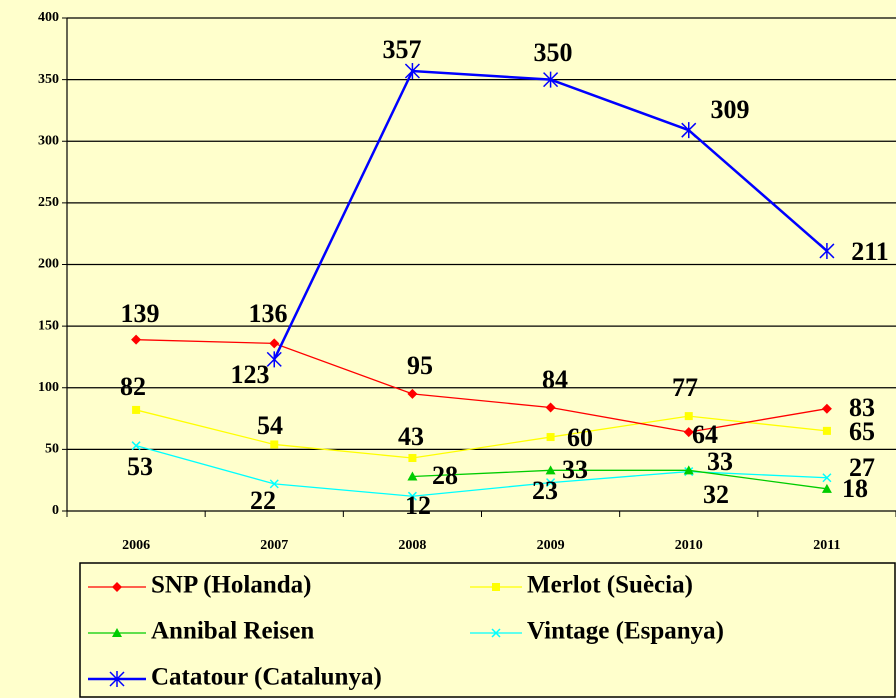 The width and height of the screenshot is (896, 698). I want to click on data-label: 82, so click(133, 386).